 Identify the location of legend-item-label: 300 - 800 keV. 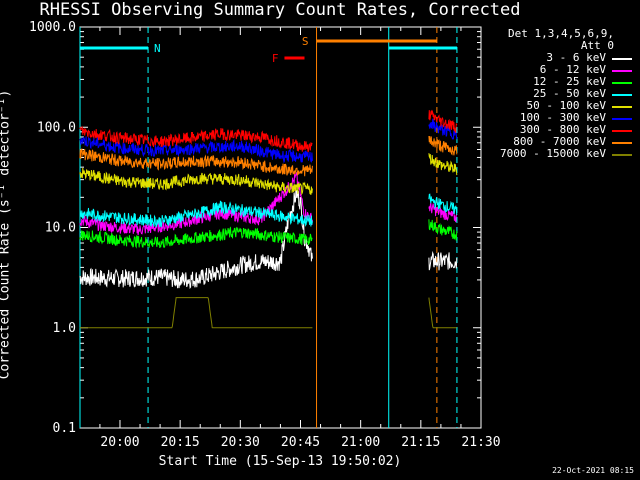
(562, 129).